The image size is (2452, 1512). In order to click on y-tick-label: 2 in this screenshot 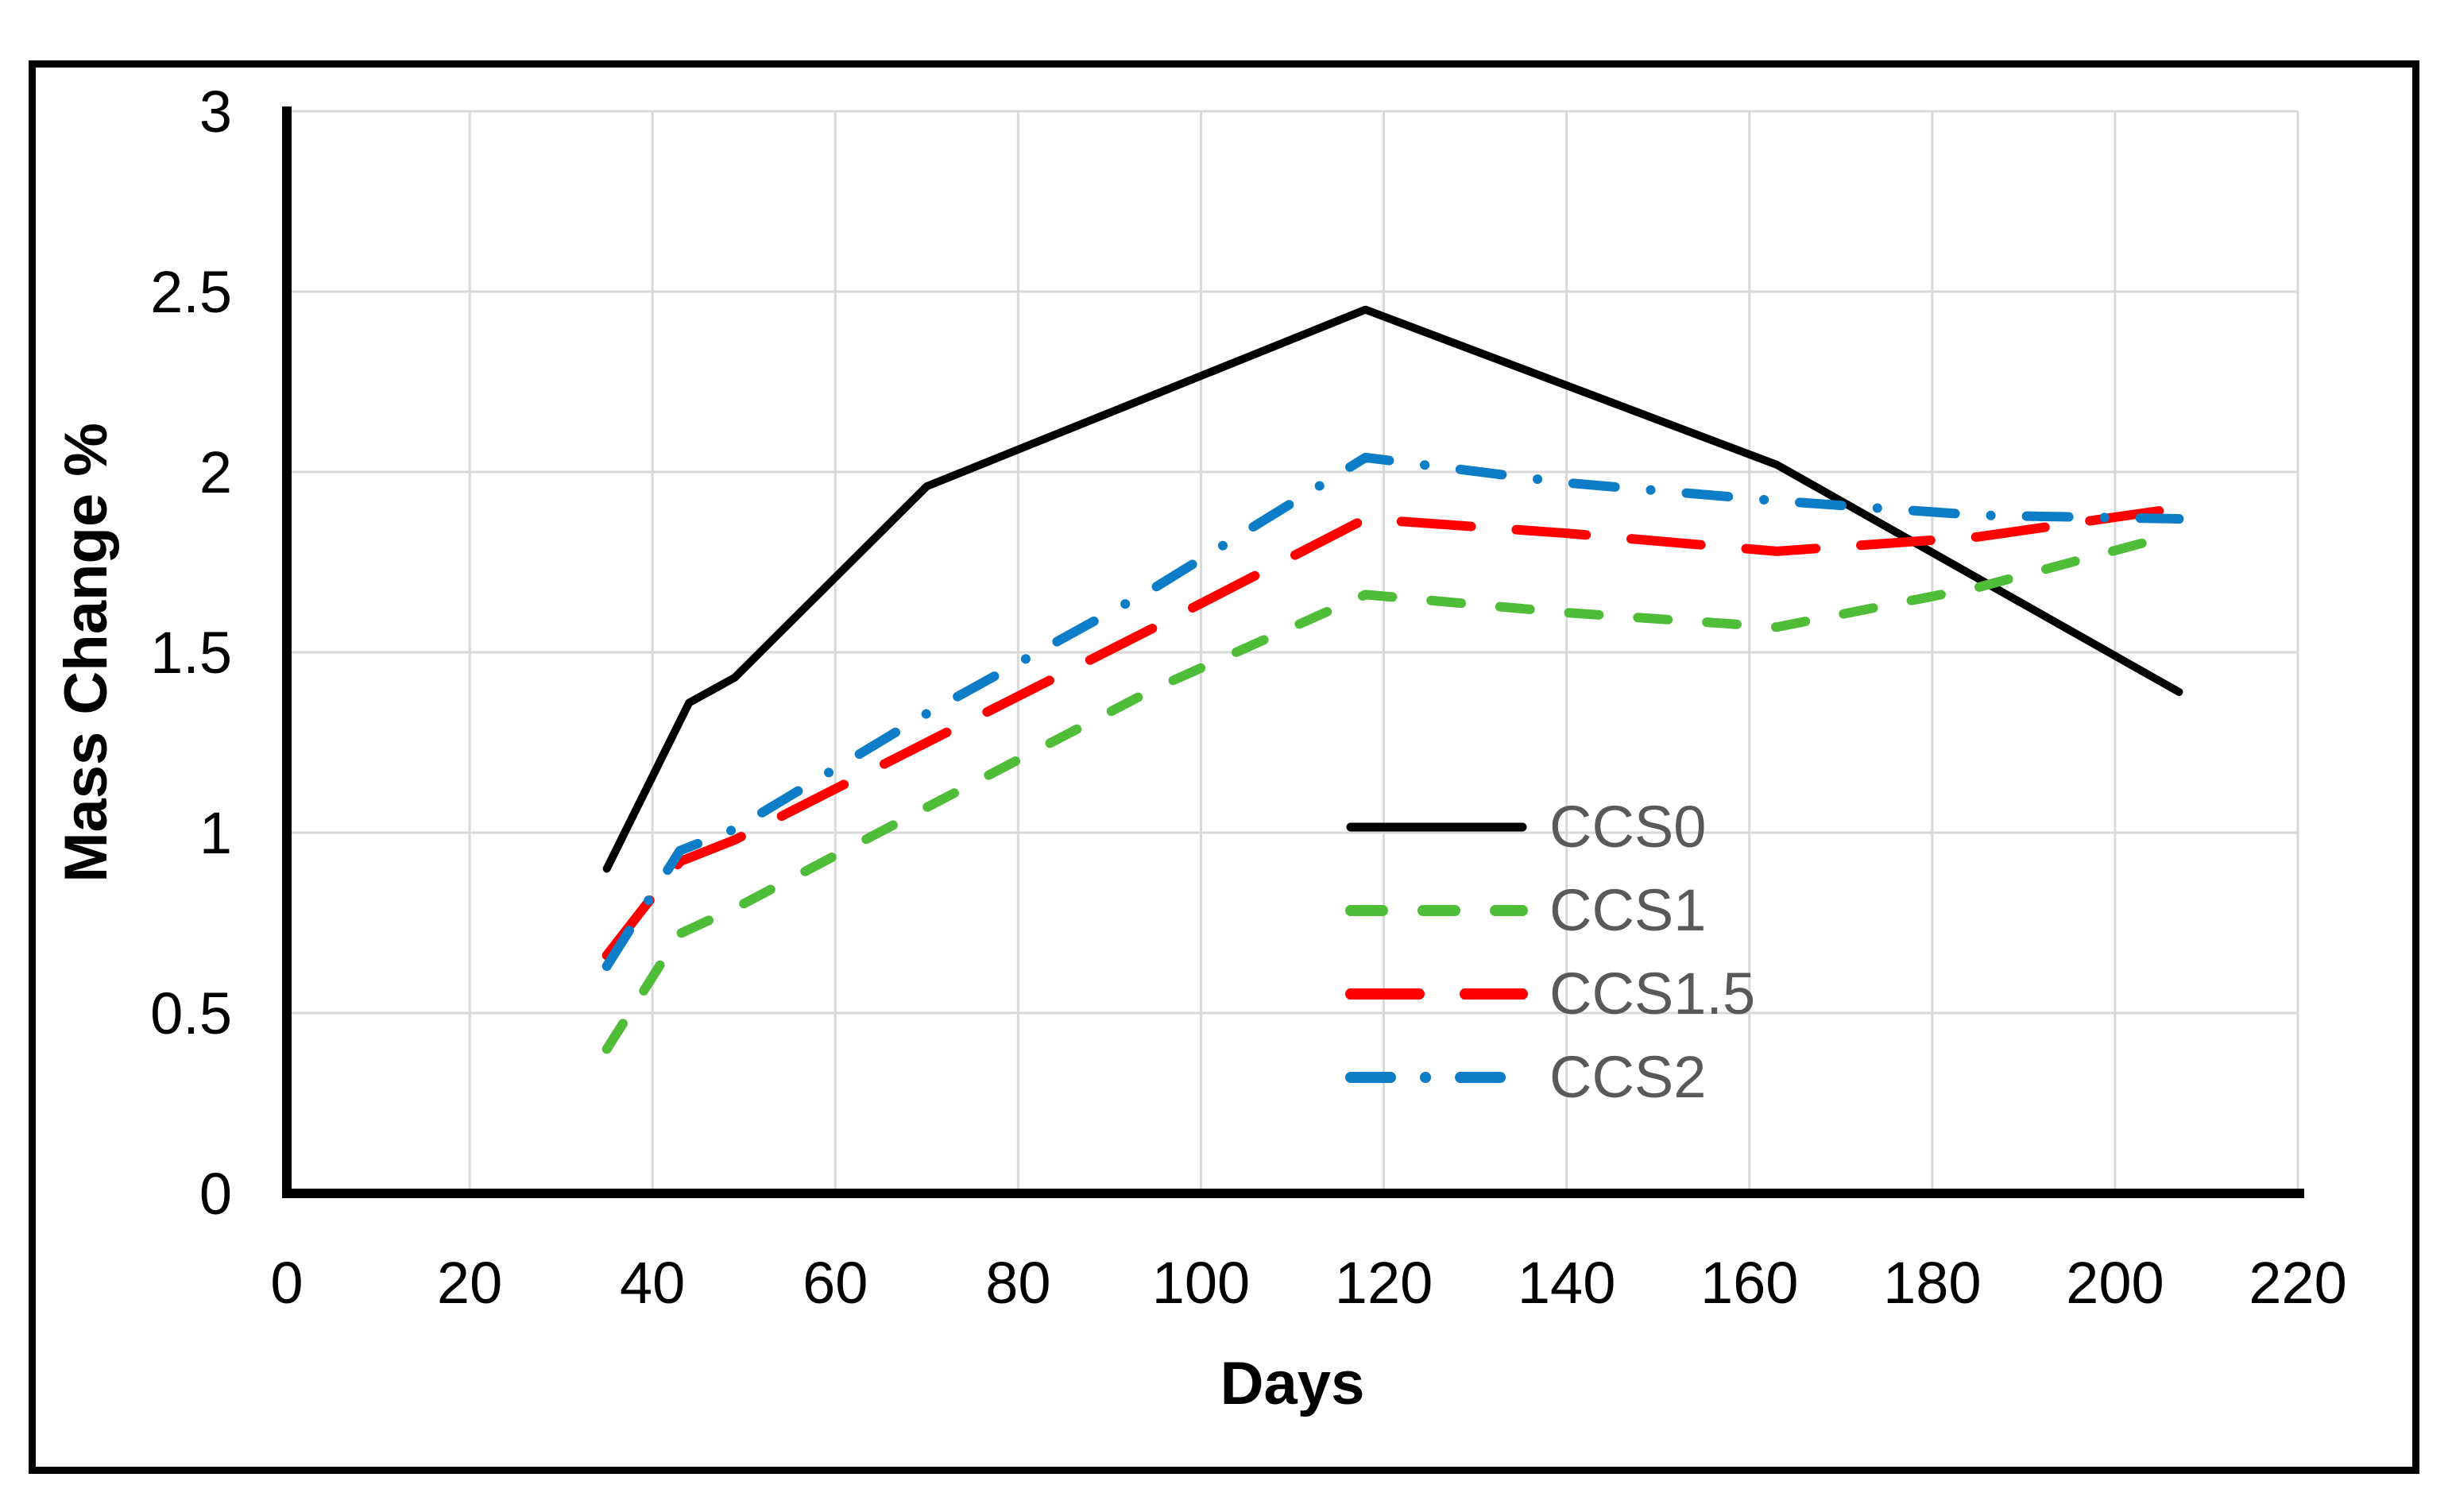, I will do `click(215, 472)`.